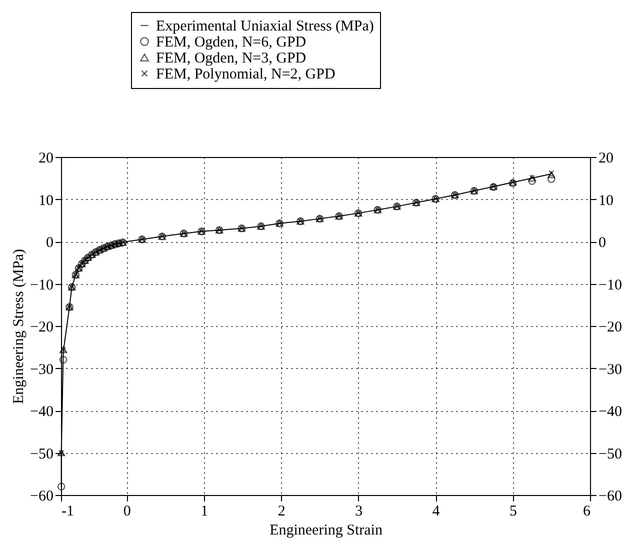 Image resolution: width=632 pixels, height=545 pixels. What do you see at coordinates (610, 328) in the screenshot?
I see `y2-tick-label: −20` at bounding box center [610, 328].